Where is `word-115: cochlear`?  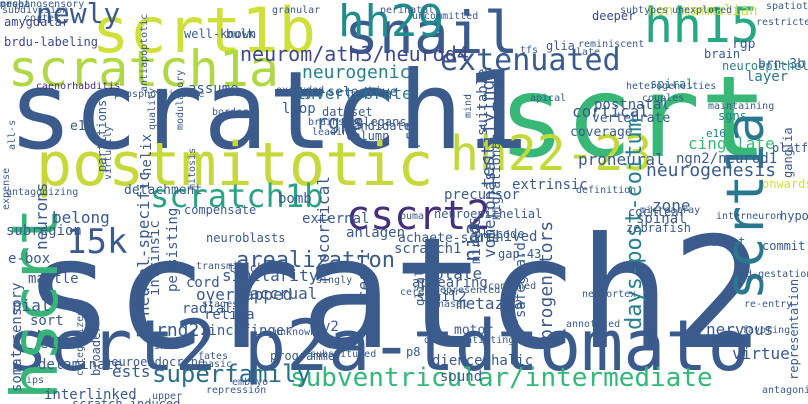
word-115: cochlear is located at coordinates (657, 212).